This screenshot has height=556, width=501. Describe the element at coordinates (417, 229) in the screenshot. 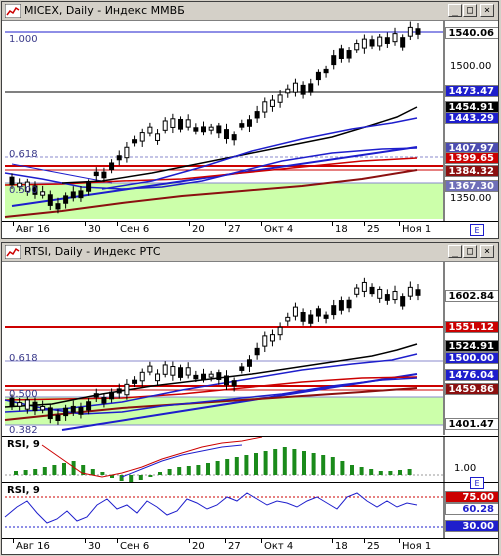

I see `date-label: Ноя 1` at that location.